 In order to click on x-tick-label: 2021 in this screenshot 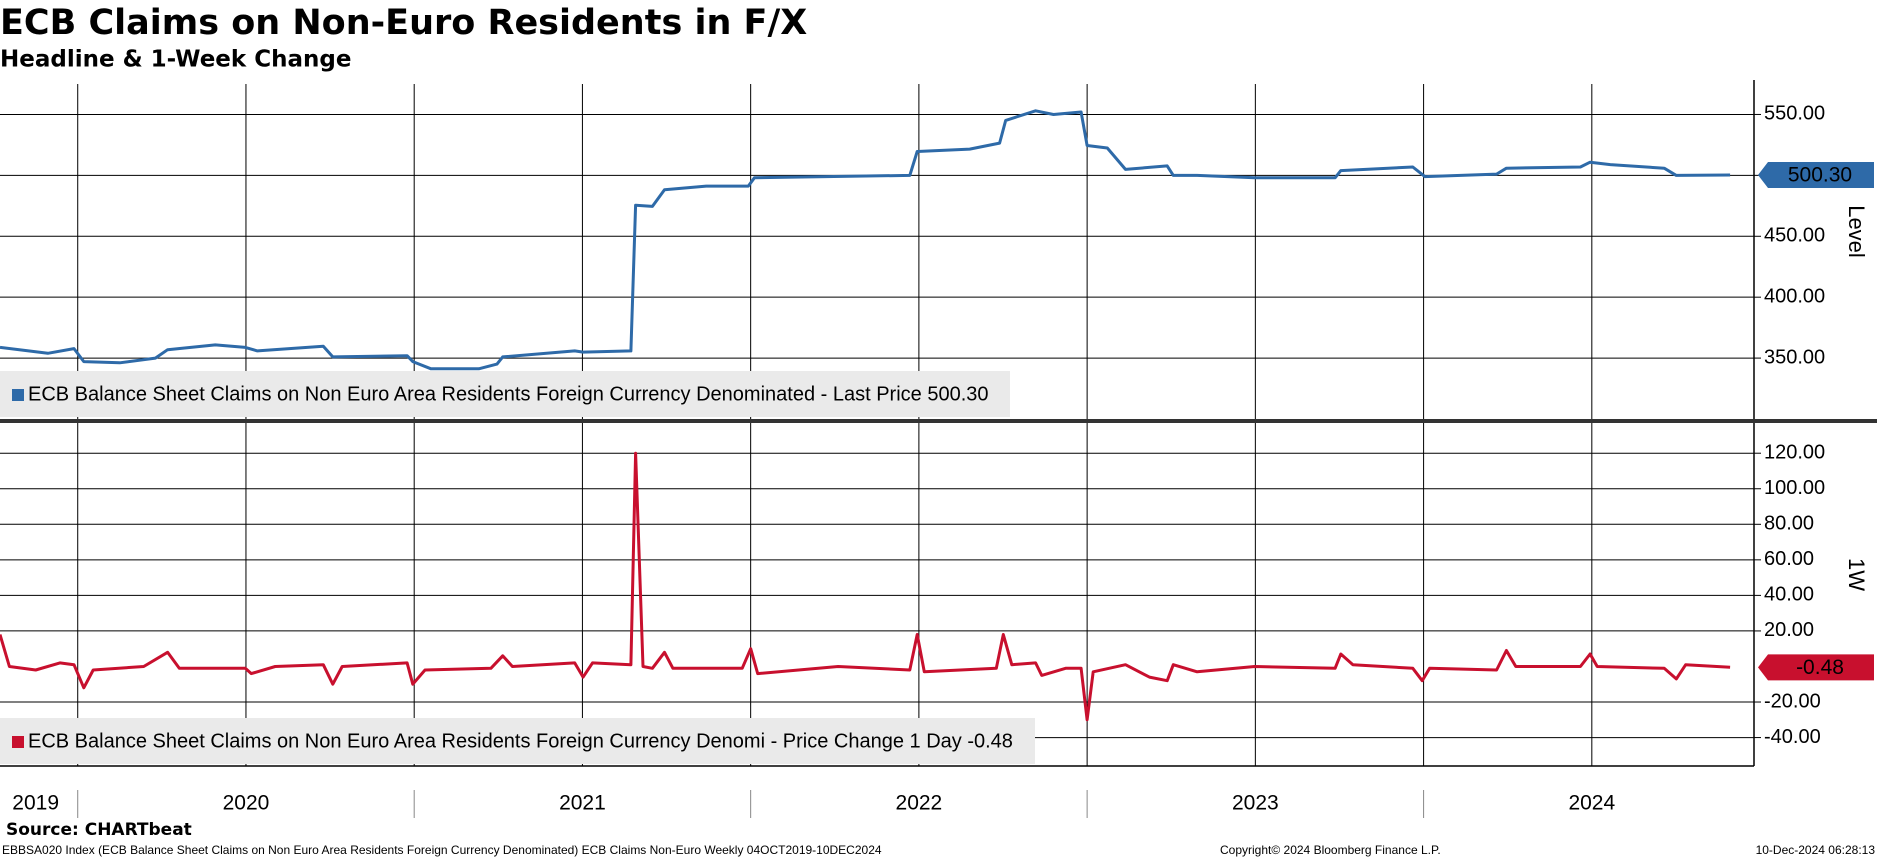, I will do `click(582, 803)`.